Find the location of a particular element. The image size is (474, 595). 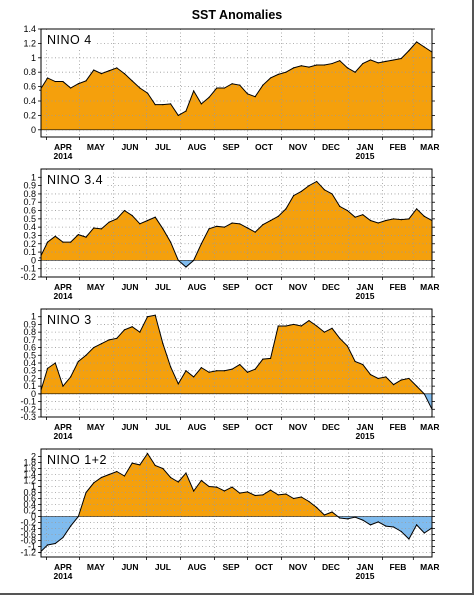

y-tick-label: -0.4 is located at coordinates (28, 529).